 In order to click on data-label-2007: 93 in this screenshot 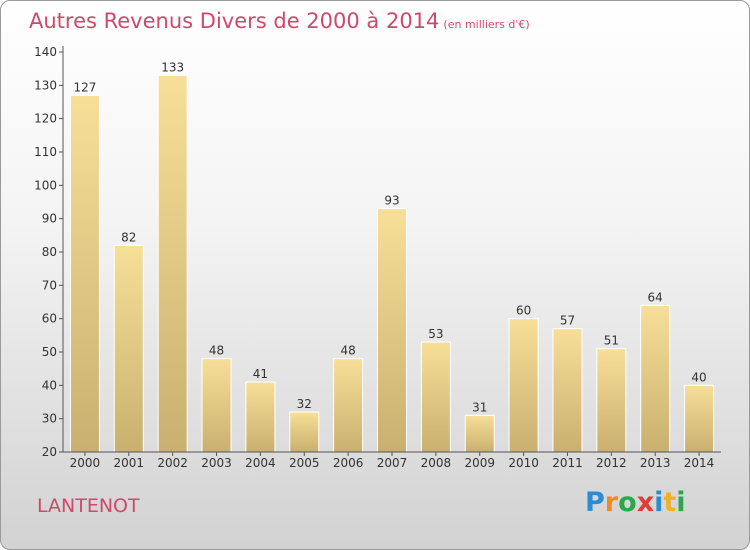, I will do `click(391, 201)`.